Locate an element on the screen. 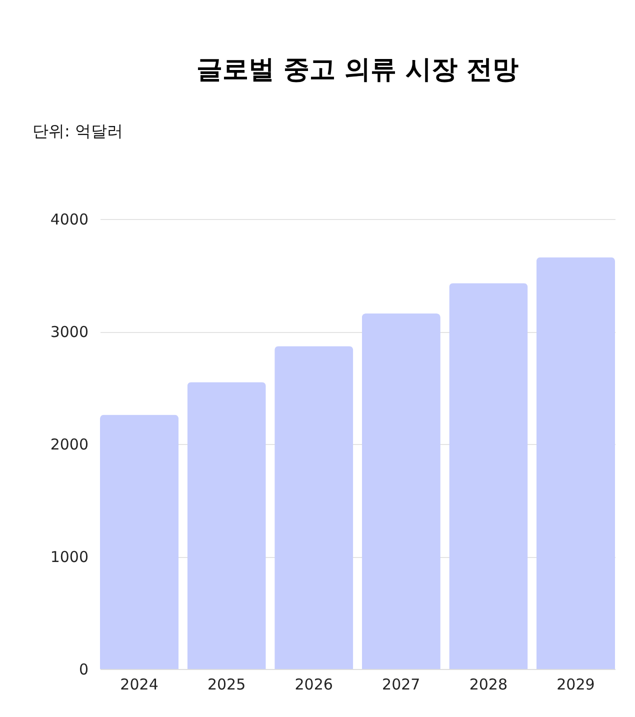  y-tick-label: 1000 is located at coordinates (69, 557).